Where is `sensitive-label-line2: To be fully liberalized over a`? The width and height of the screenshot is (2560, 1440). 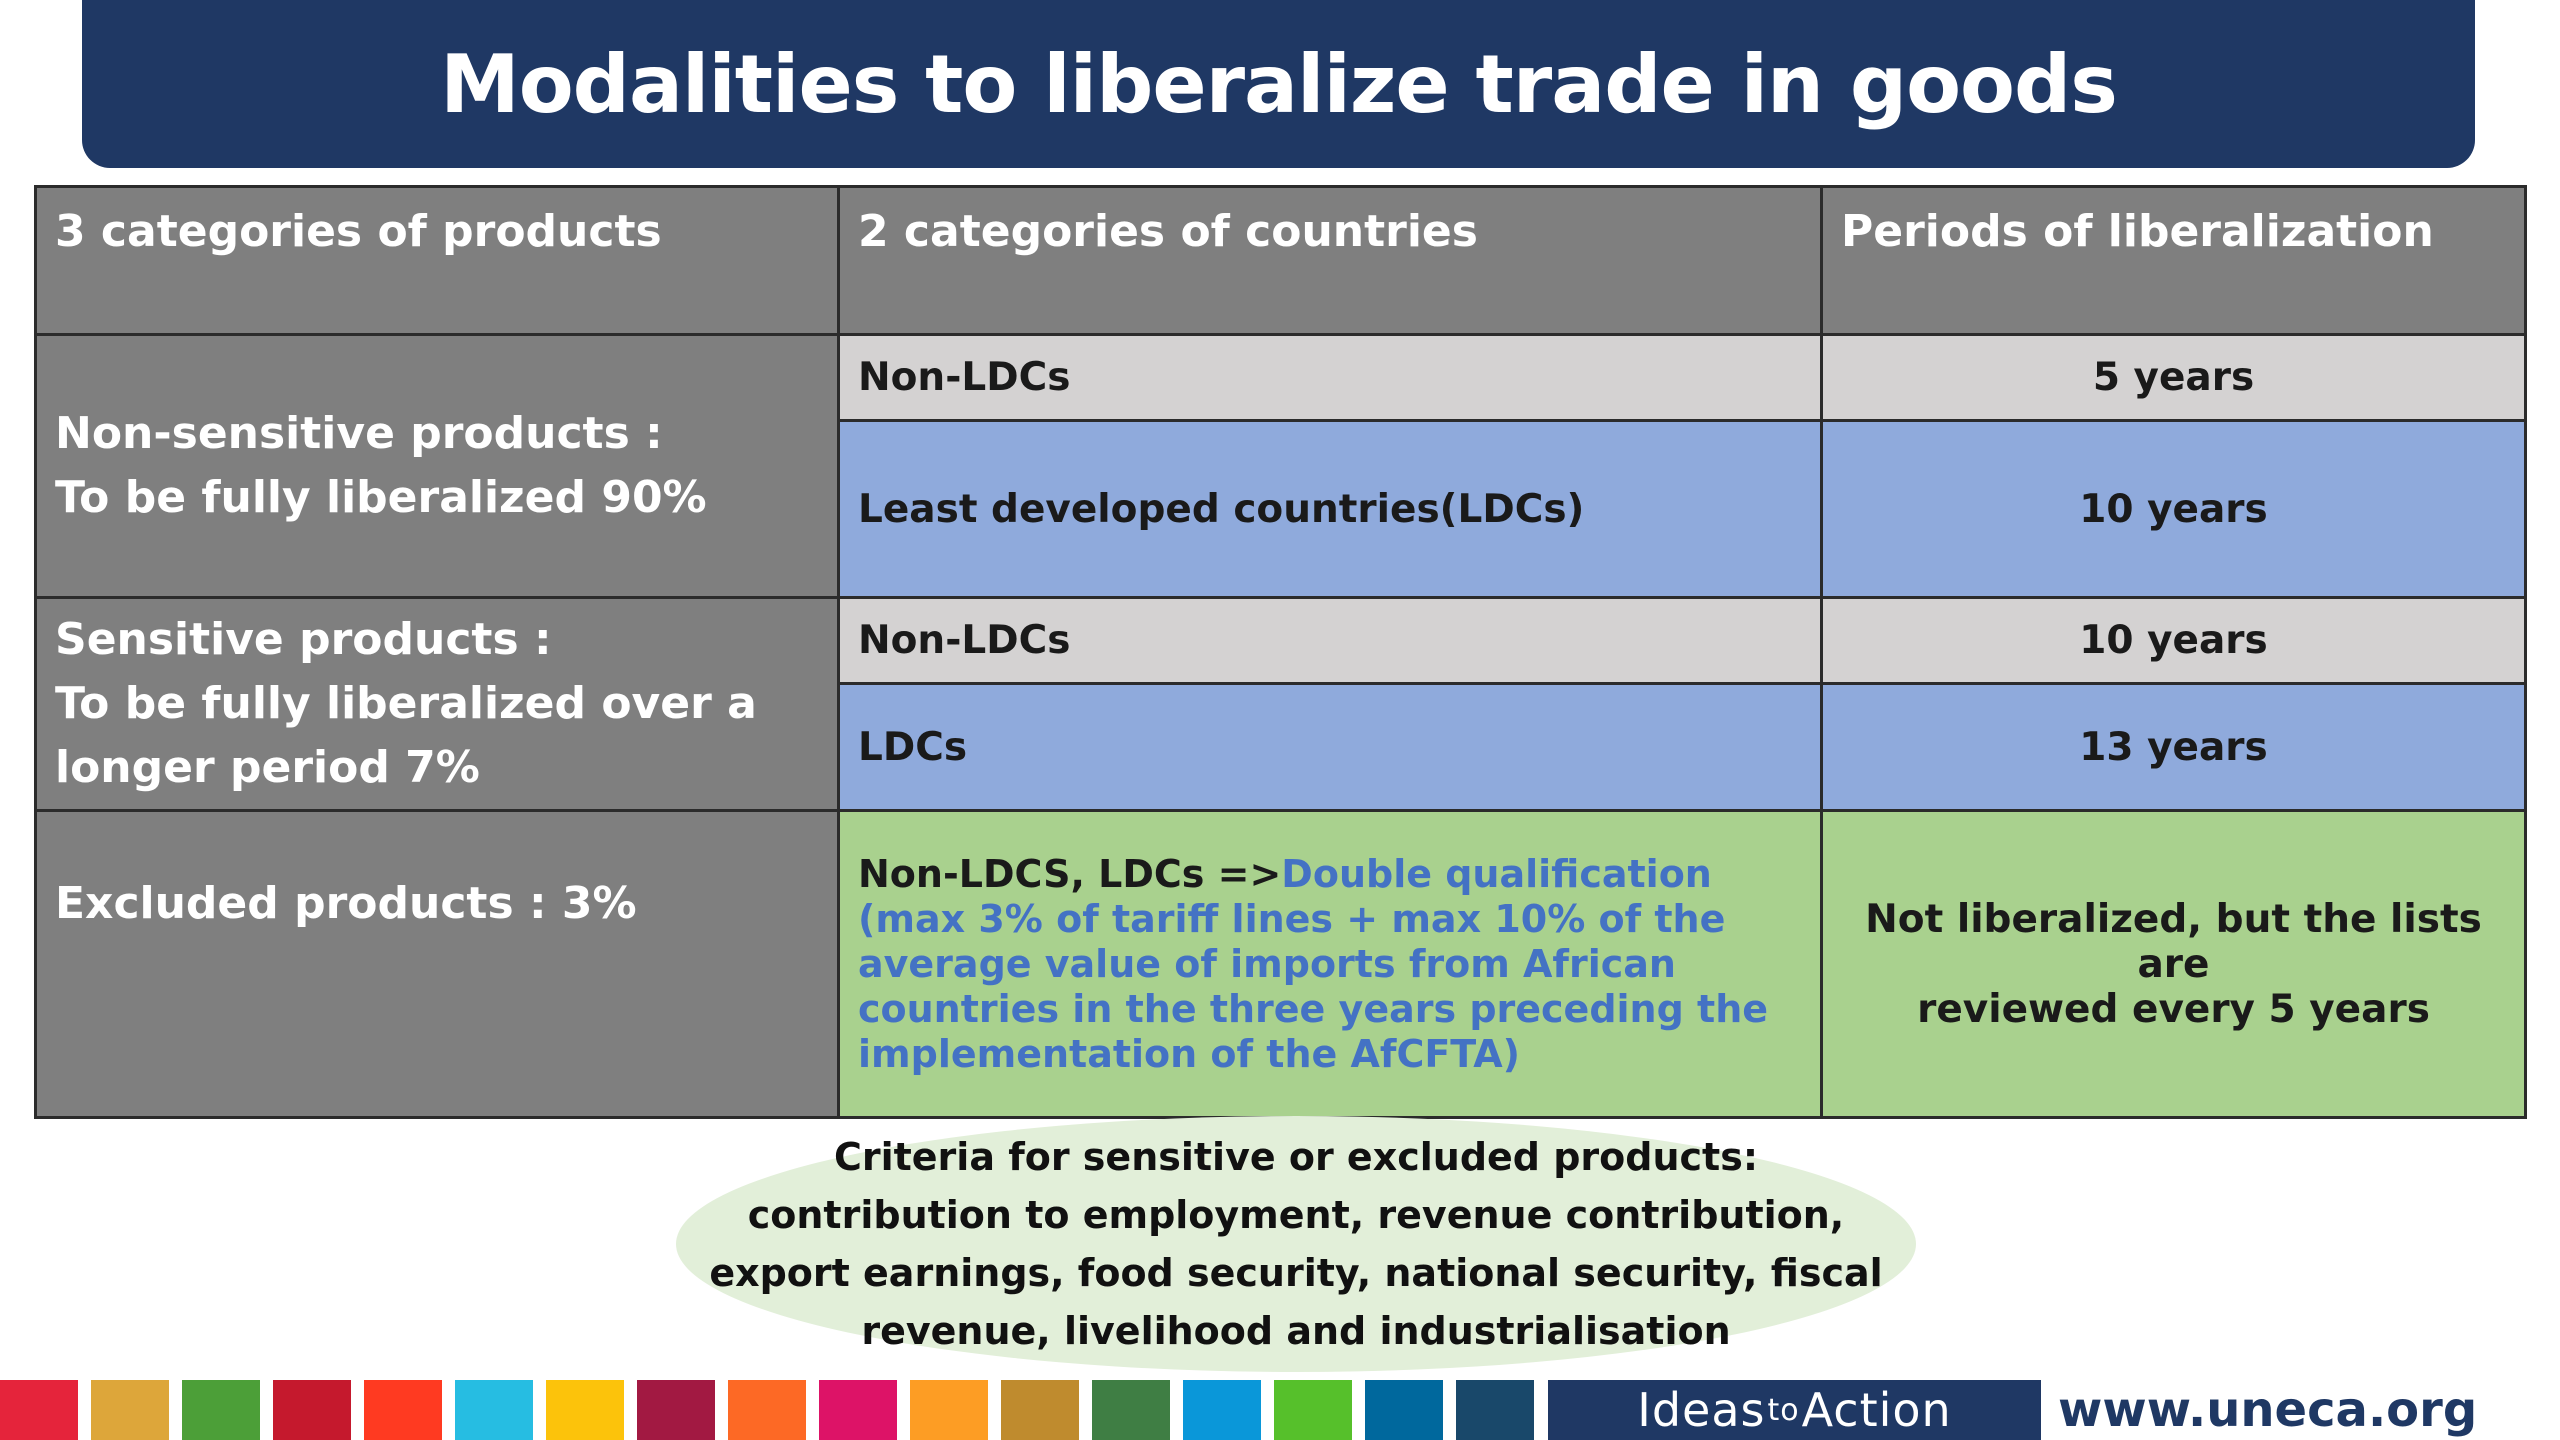 sensitive-label-line2: To be fully liberalized over a is located at coordinates (406, 703).